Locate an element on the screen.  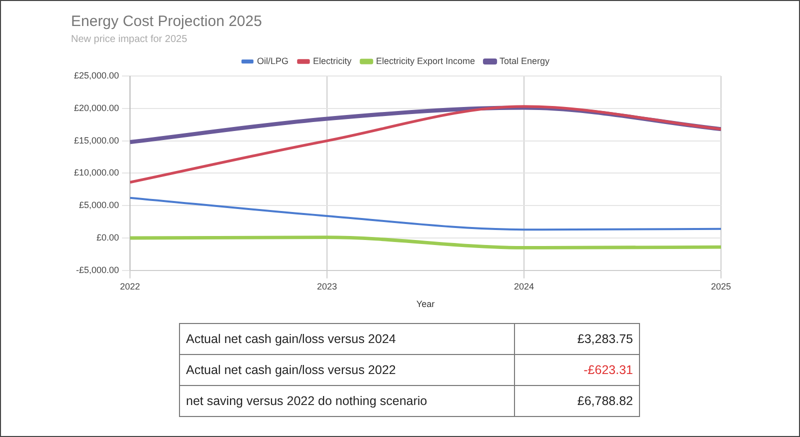
text: £6,788.82 is located at coordinates (577, 401).